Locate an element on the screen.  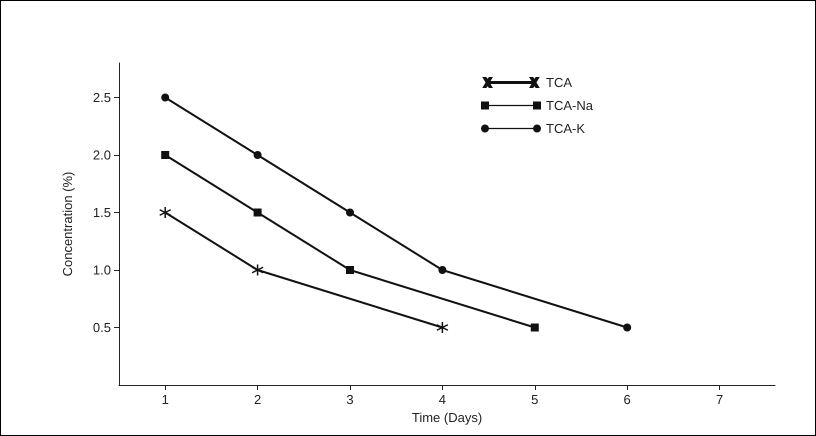
legend-label: TCA-K is located at coordinates (566, 128).